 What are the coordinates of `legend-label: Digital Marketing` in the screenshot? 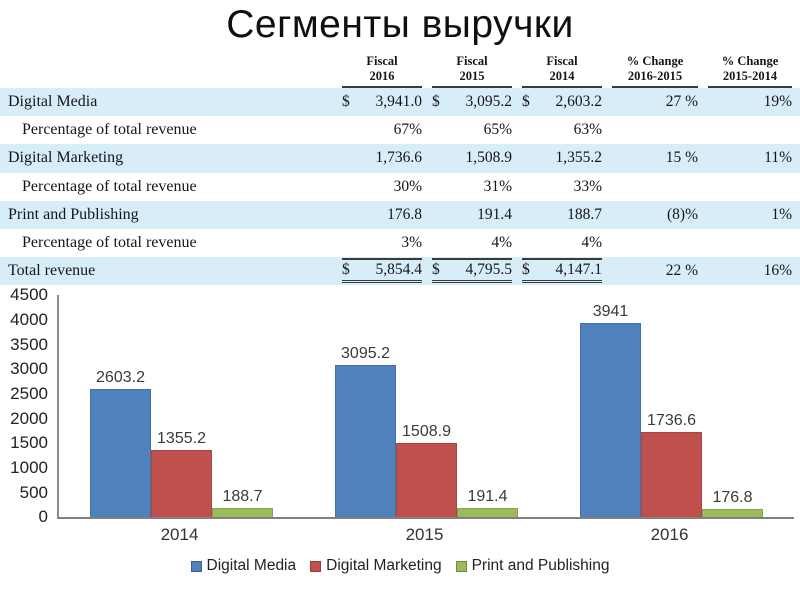 It's located at (384, 566).